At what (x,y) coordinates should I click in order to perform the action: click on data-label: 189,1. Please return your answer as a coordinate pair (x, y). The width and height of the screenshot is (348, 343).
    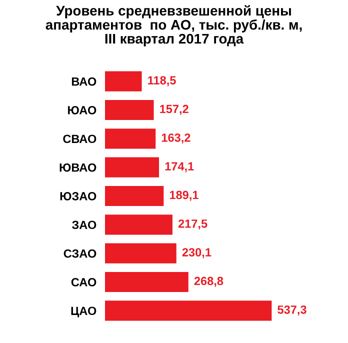
    Looking at the image, I should click on (184, 195).